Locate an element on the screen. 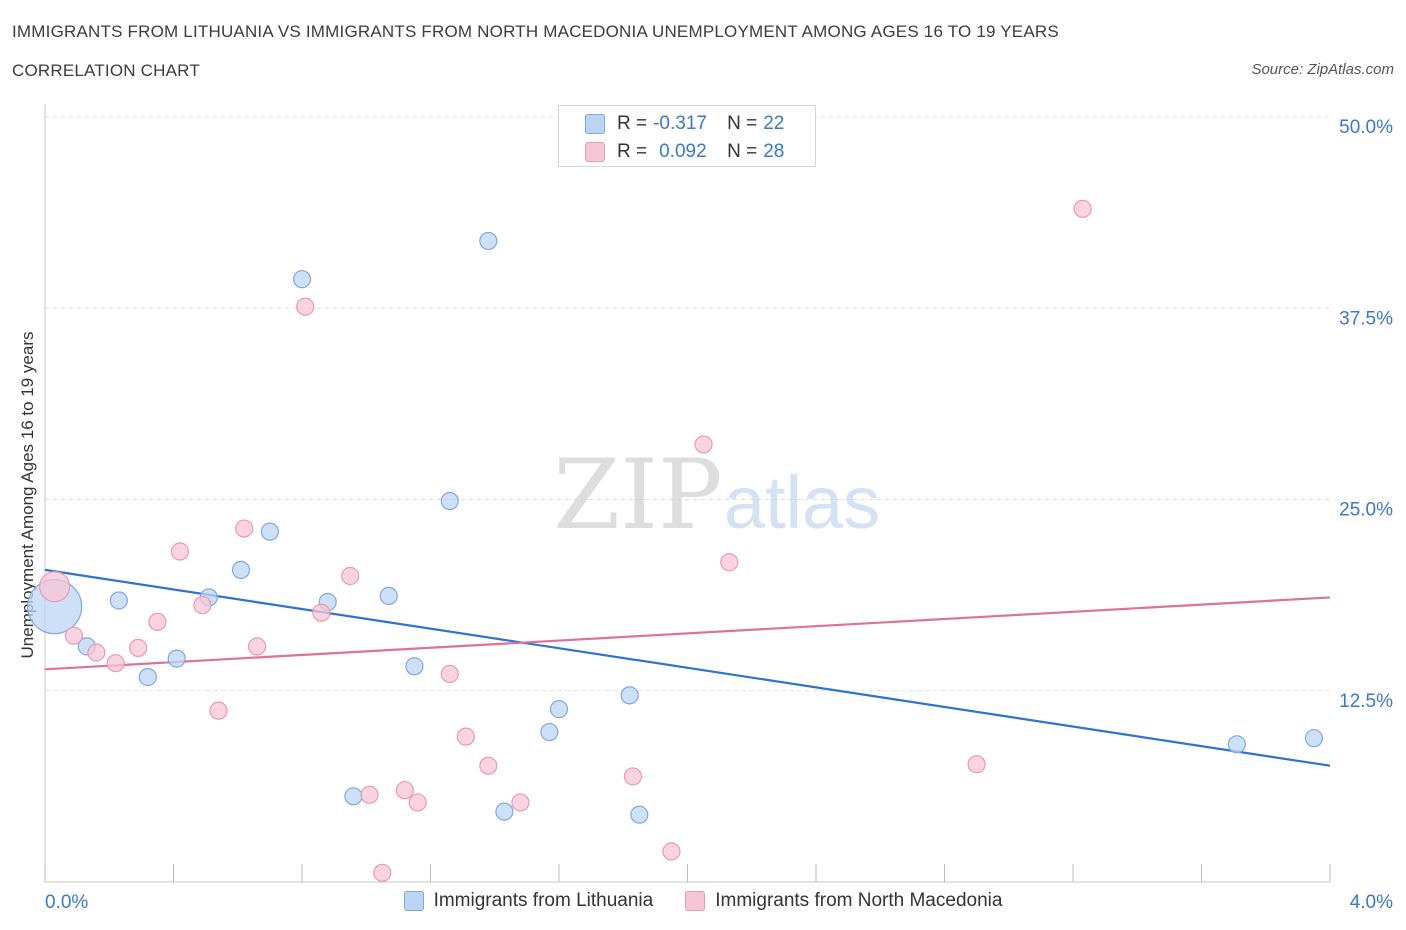 The height and width of the screenshot is (930, 1406). chart-subtitle: CORRELATION CHART is located at coordinates (106, 70).